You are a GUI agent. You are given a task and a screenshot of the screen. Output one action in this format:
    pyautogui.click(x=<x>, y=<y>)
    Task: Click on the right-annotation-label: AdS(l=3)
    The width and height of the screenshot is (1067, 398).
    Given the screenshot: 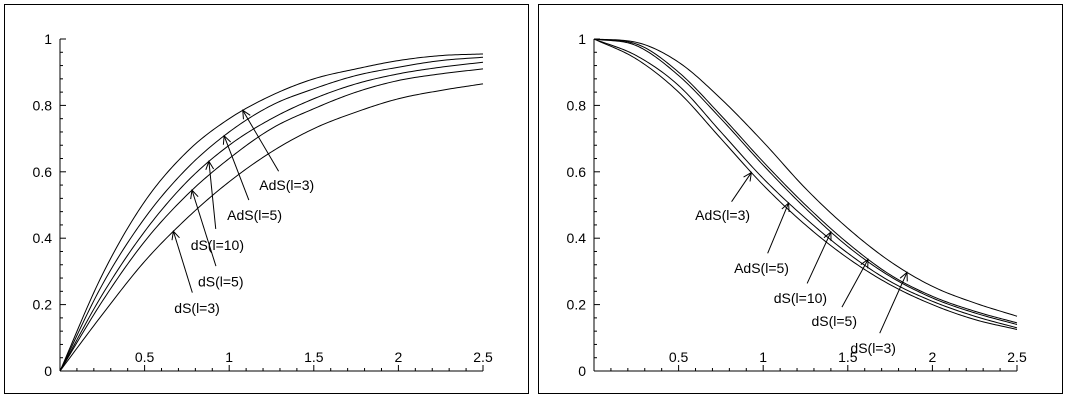 What is the action you would take?
    pyautogui.click(x=722, y=215)
    